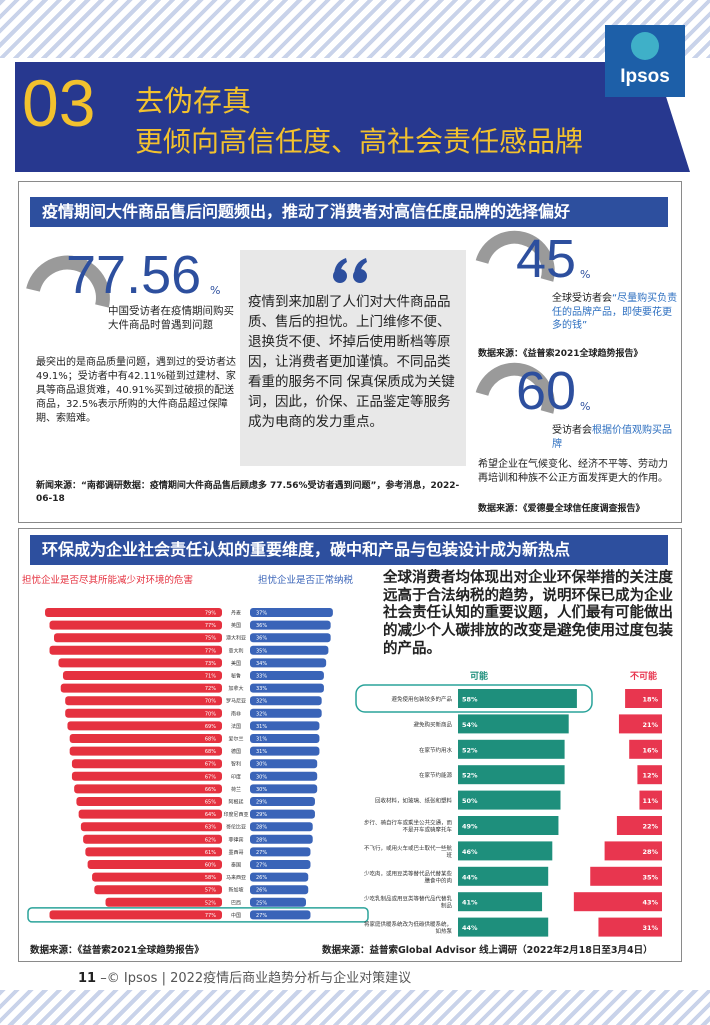  I want to click on value-label: 25%, so click(261, 903).